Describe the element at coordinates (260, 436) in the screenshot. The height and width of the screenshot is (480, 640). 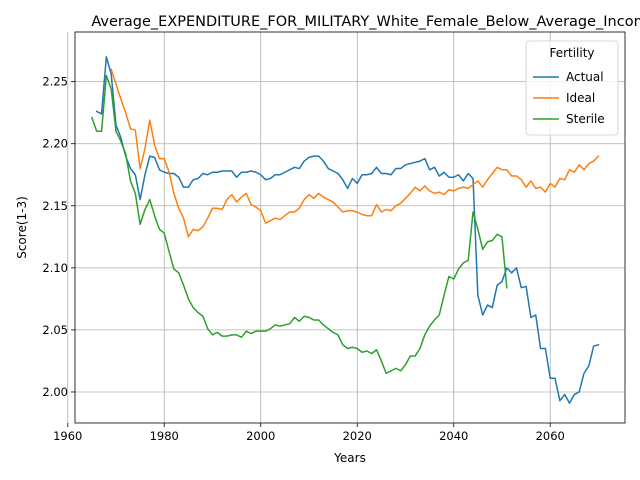
I see `x-tick-label: 2000` at that location.